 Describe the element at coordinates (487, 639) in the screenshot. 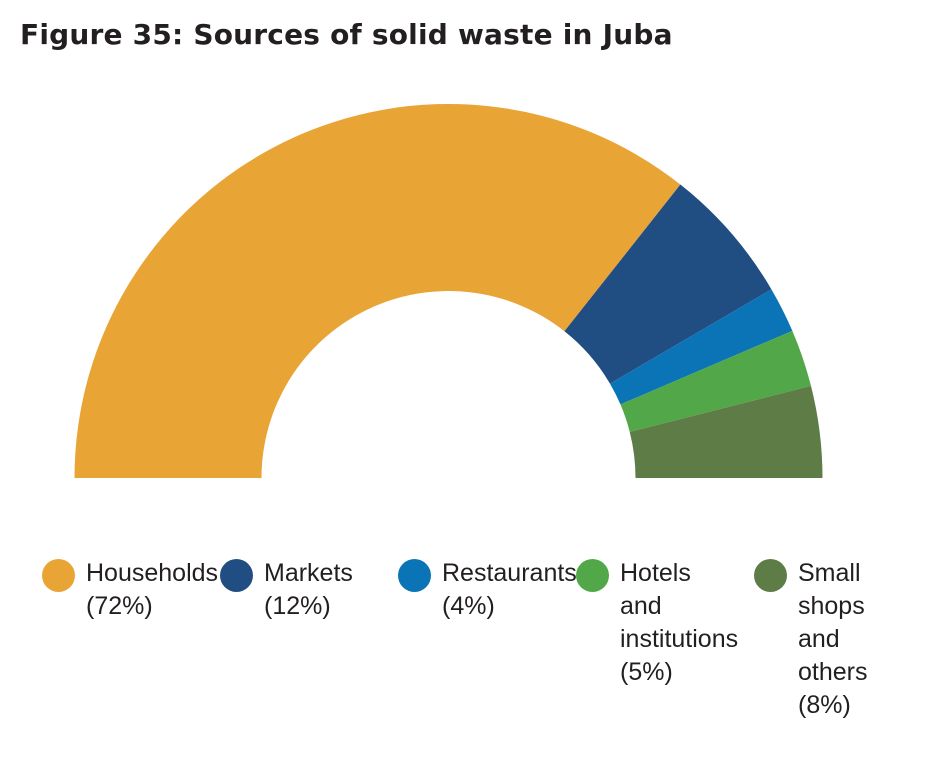

I see `legend-item-restaurants: Restaurants (4%)` at that location.